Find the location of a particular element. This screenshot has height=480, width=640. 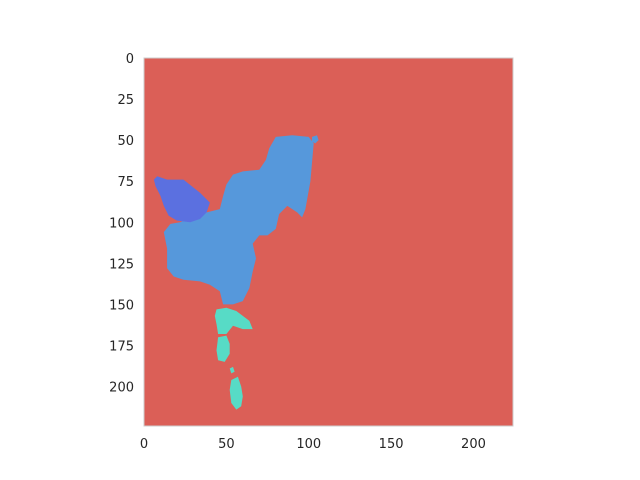

y-tick-label: 175 is located at coordinates (121, 347).